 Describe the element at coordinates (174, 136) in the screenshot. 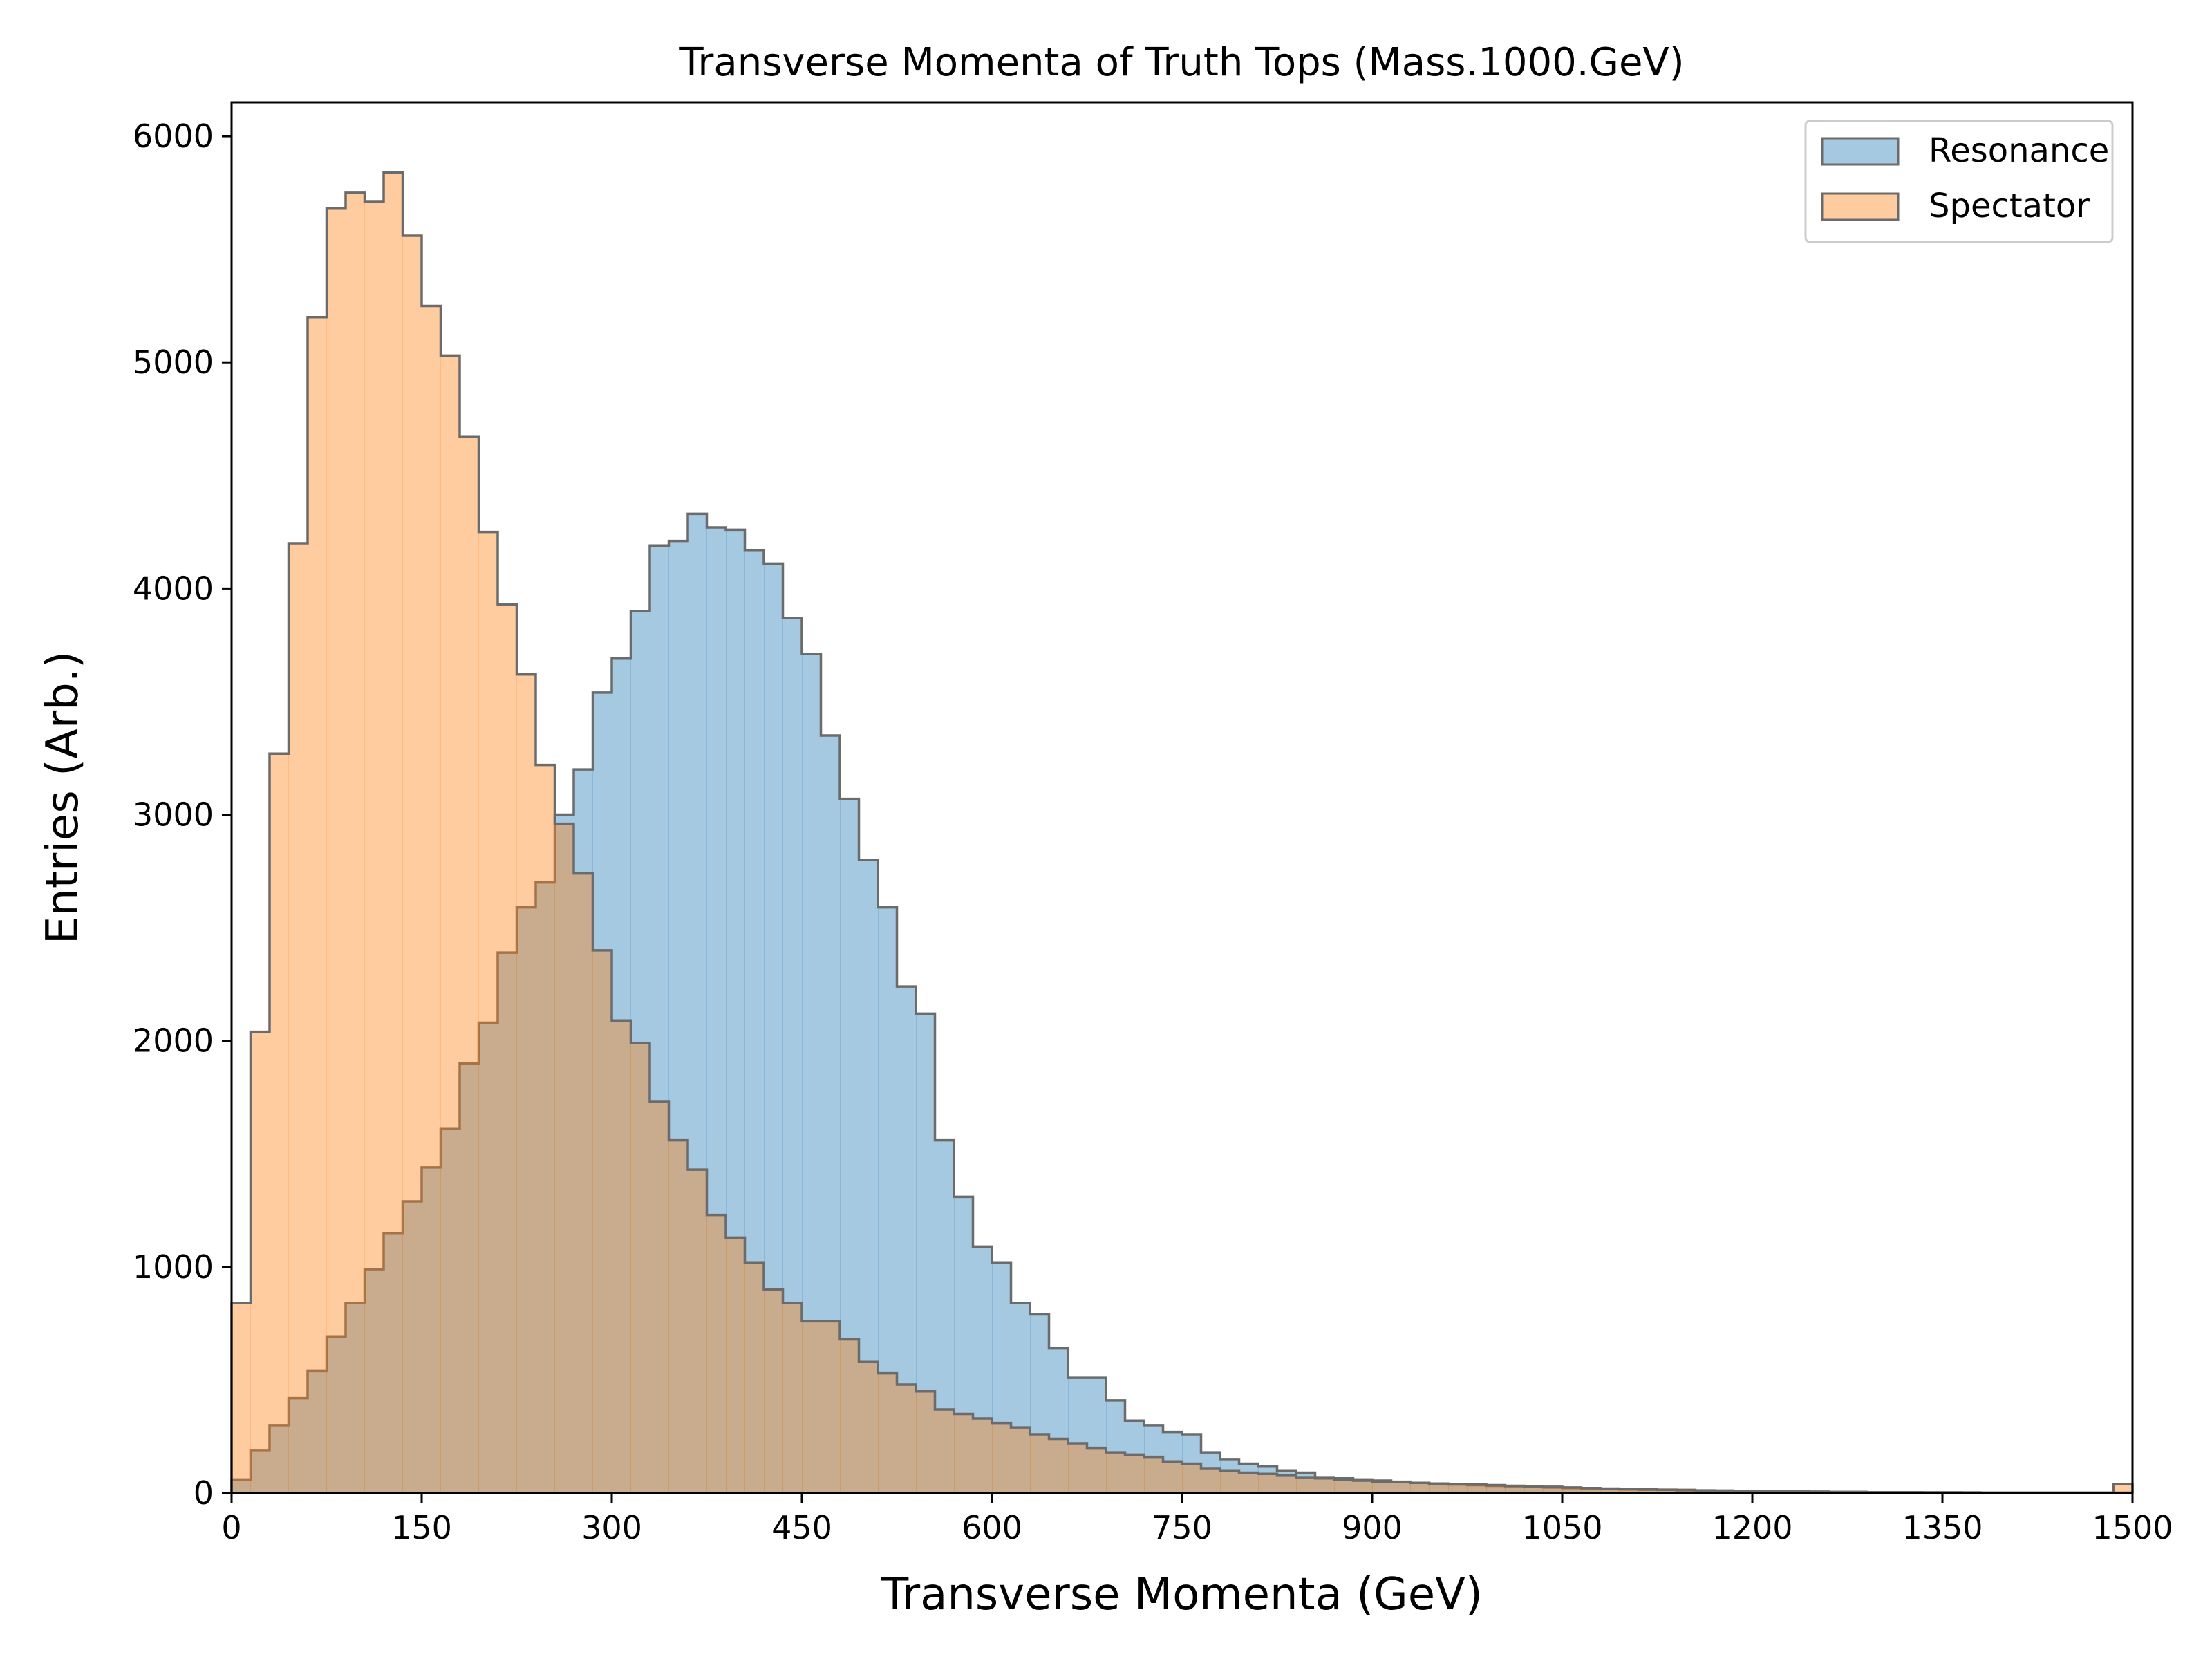

I see `y-tick-label: 6000` at that location.